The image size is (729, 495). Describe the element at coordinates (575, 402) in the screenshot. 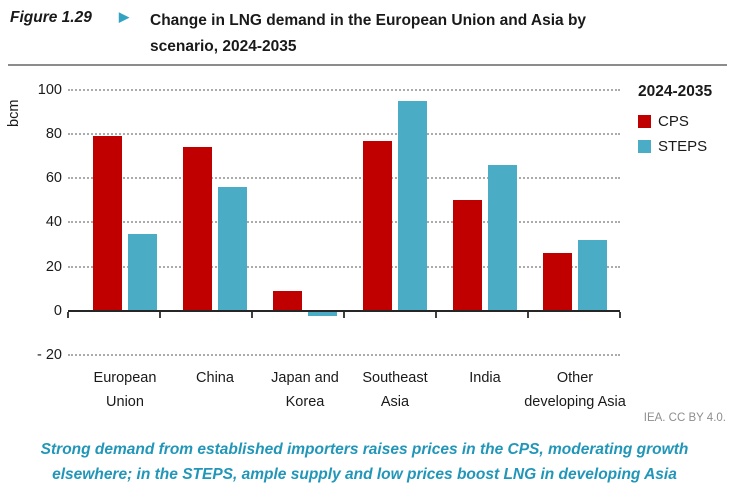

I see `category-label-line: developing Asia` at that location.